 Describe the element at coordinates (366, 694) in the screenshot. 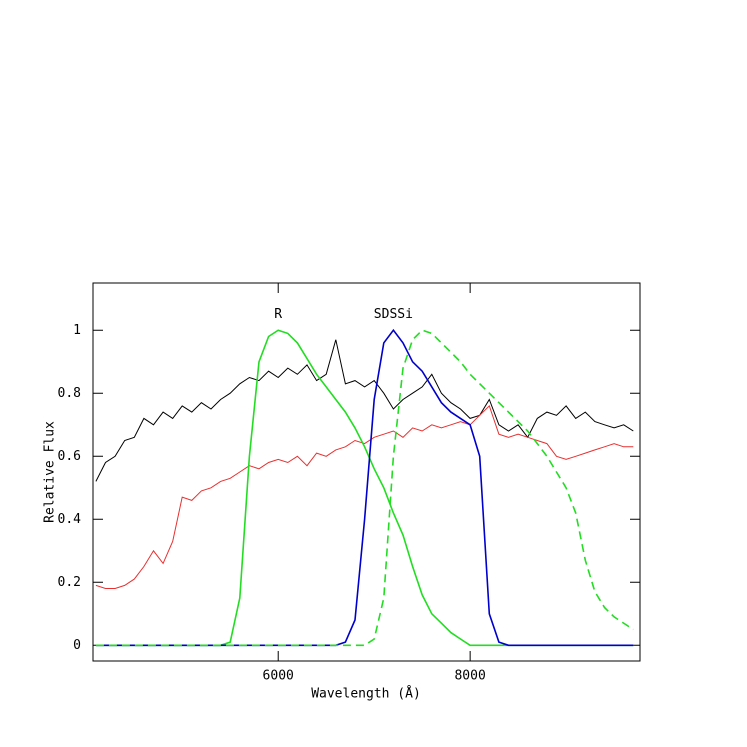

I see `x-axis-label: Wavelength (Å)` at that location.